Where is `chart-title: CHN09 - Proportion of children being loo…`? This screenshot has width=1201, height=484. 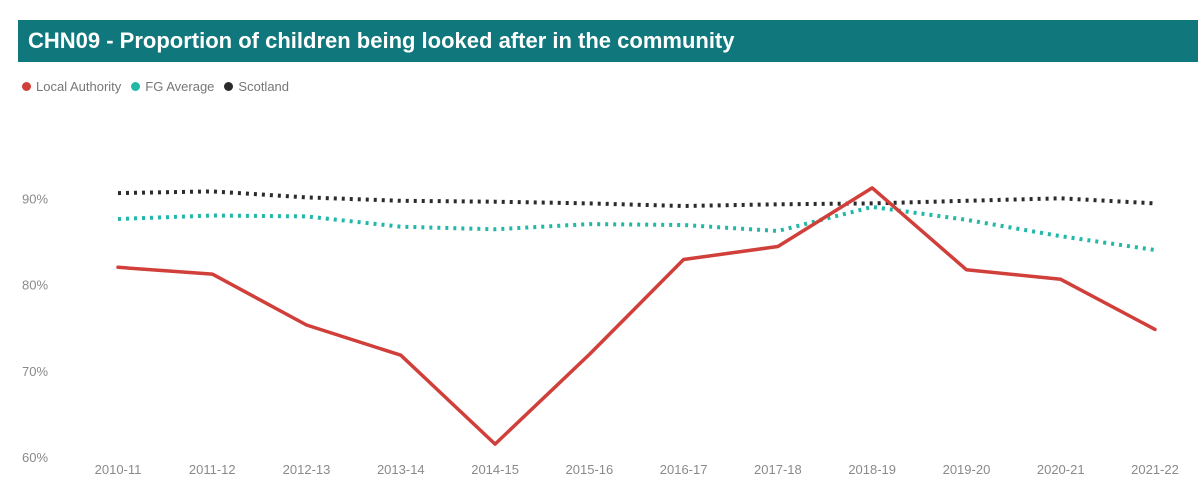 chart-title: CHN09 - Proportion of children being loo… is located at coordinates (381, 40).